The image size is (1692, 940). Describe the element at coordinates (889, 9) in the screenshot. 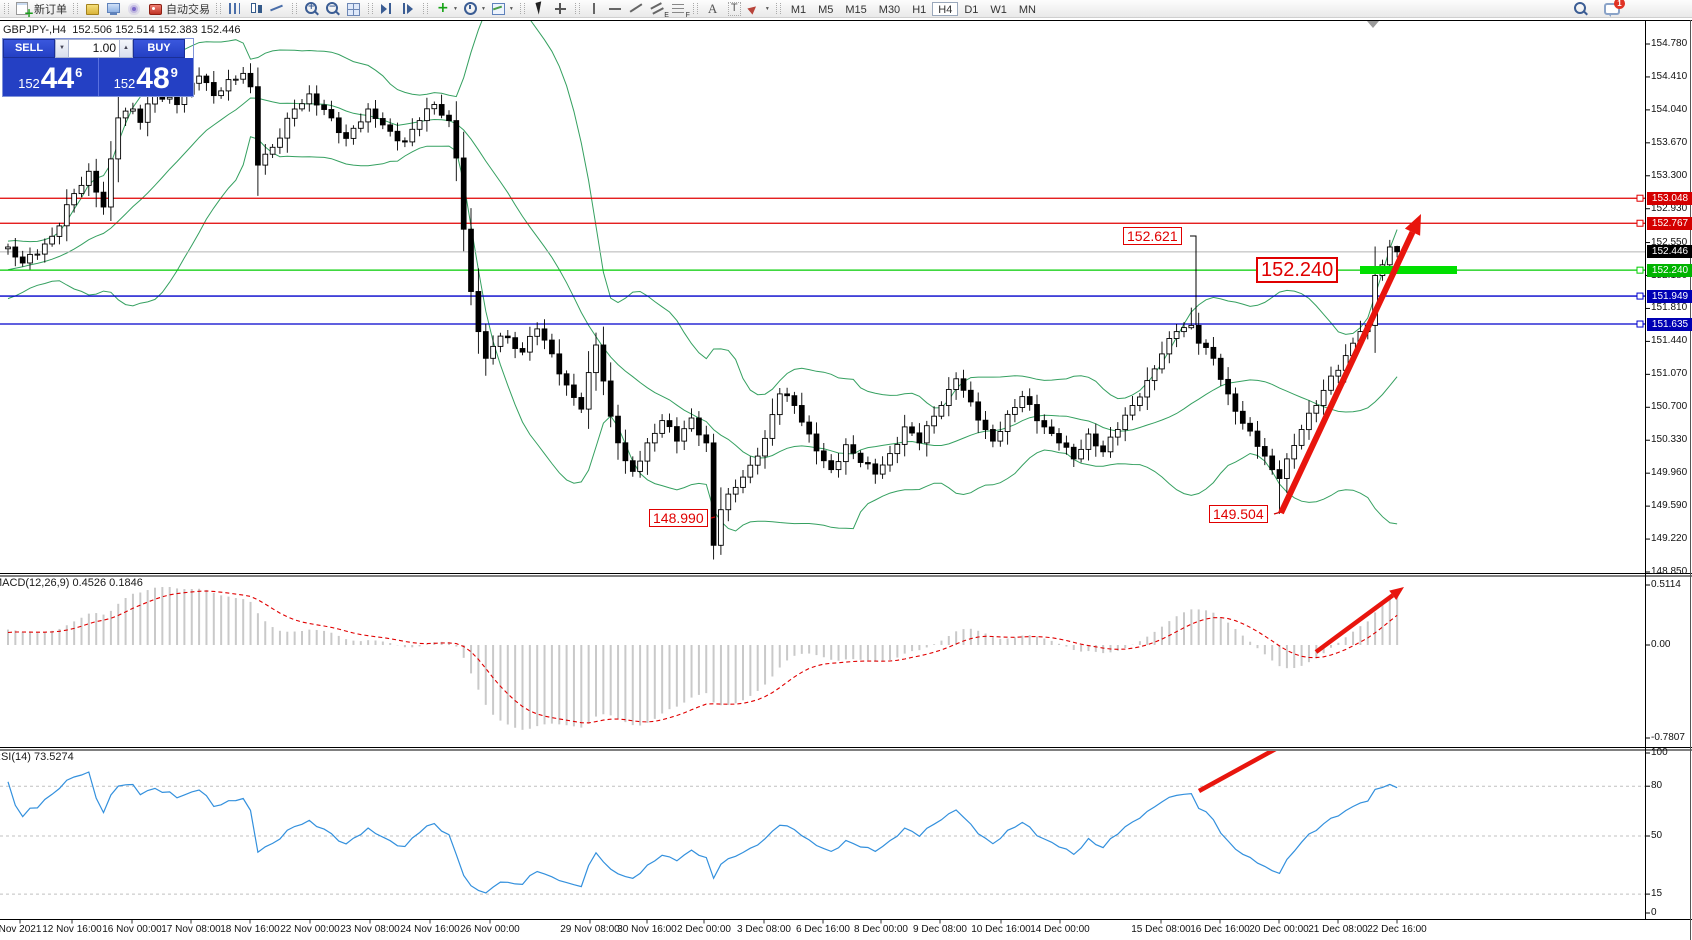

I see `timeframe-button-m30: M30` at that location.